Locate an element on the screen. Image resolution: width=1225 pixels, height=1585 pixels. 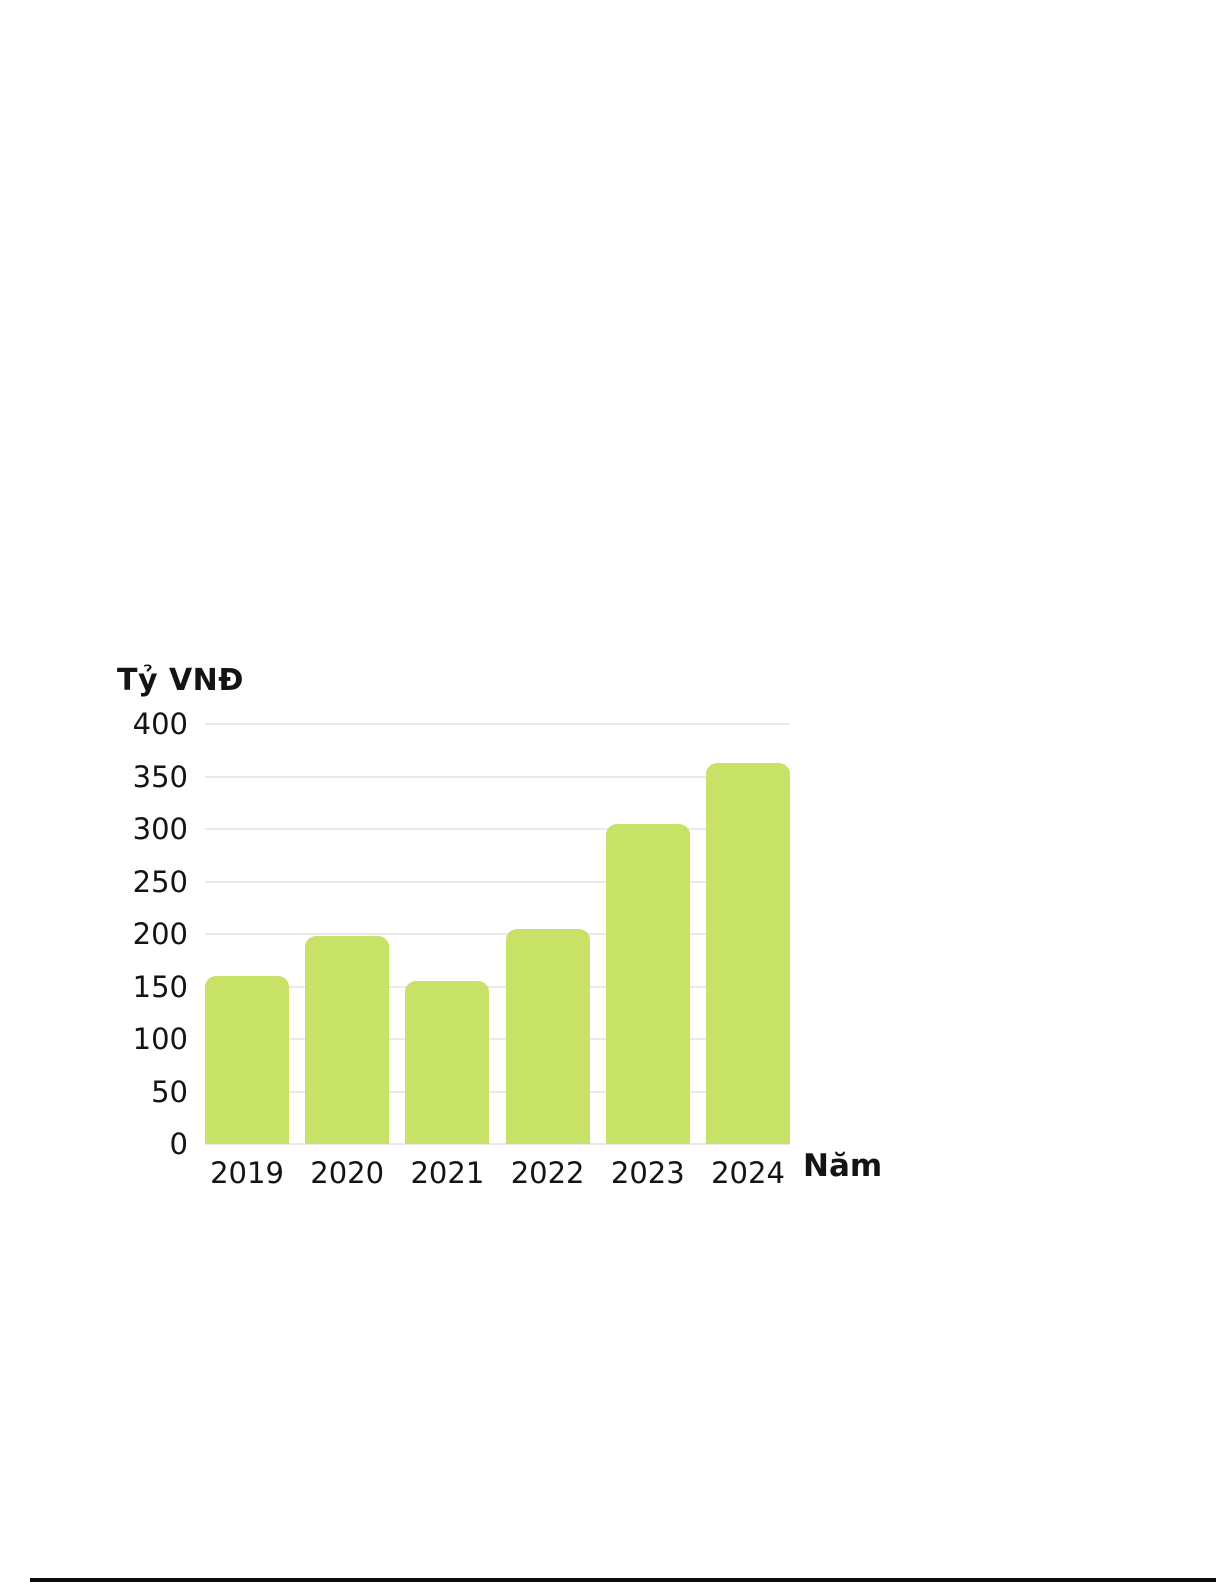
y-axis-tick-labels: 0 50 100 150 200 250 300 350 400 is located at coordinates (94, 934).